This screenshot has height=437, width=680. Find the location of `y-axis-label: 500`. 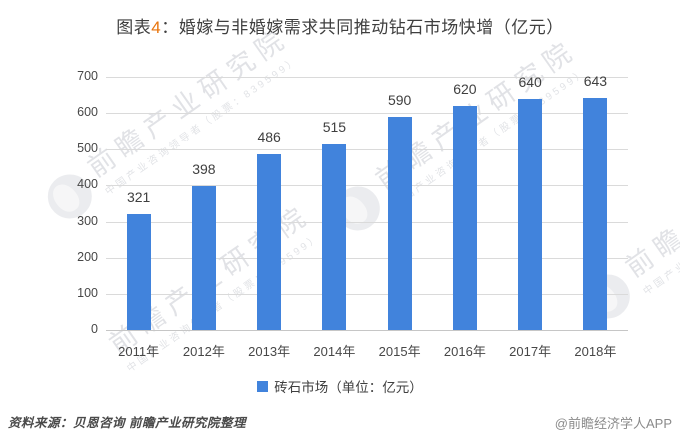

y-axis-label: 500 is located at coordinates (87, 148).